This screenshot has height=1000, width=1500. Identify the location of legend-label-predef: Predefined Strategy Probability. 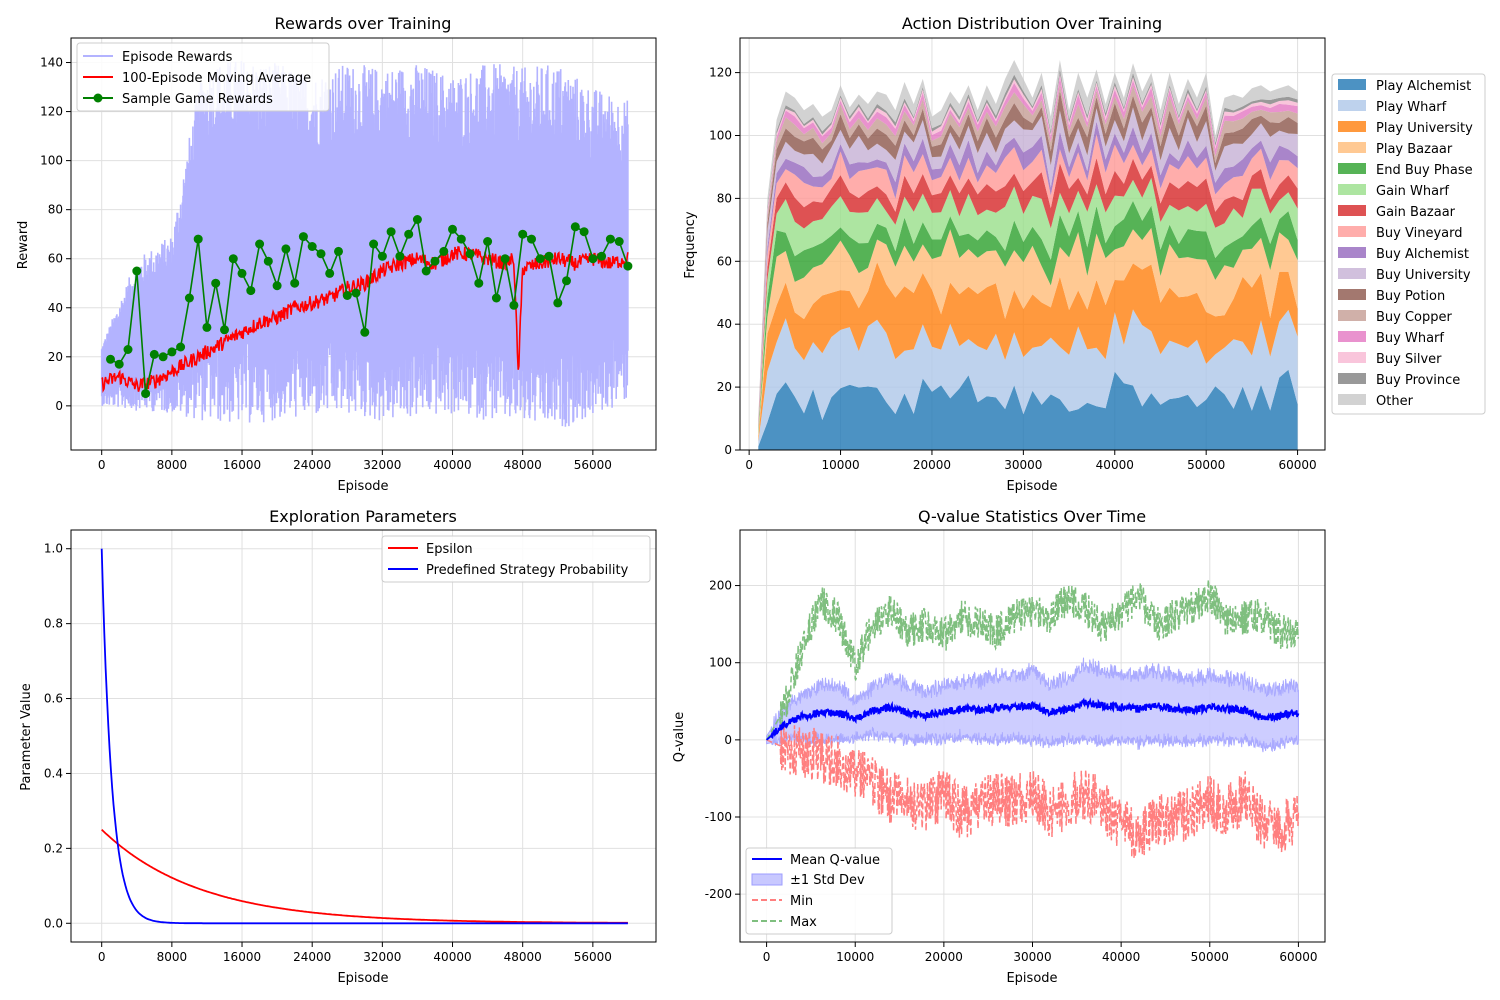
(527, 570).